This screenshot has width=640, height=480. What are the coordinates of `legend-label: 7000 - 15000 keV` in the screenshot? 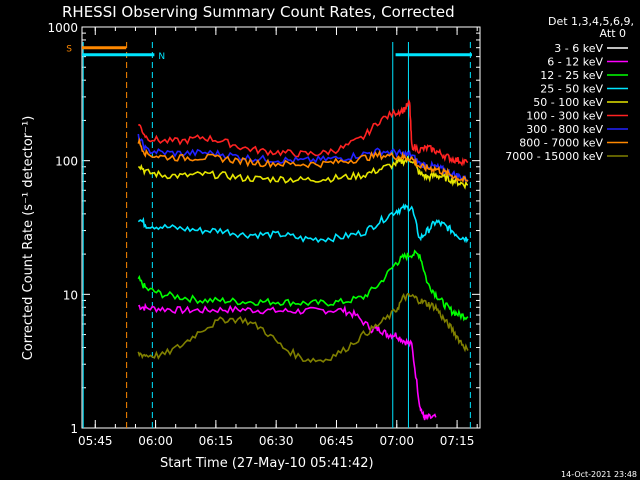 It's located at (554, 156).